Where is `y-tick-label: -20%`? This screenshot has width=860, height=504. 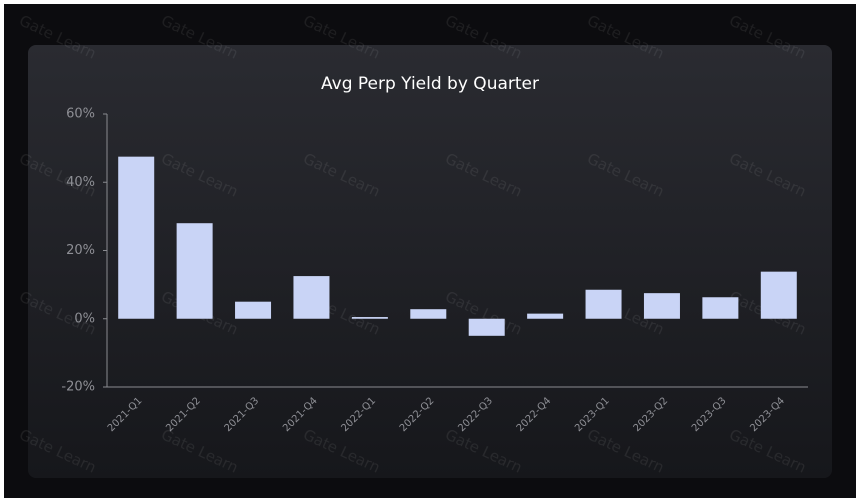
y-tick-label: -20% is located at coordinates (78, 387).